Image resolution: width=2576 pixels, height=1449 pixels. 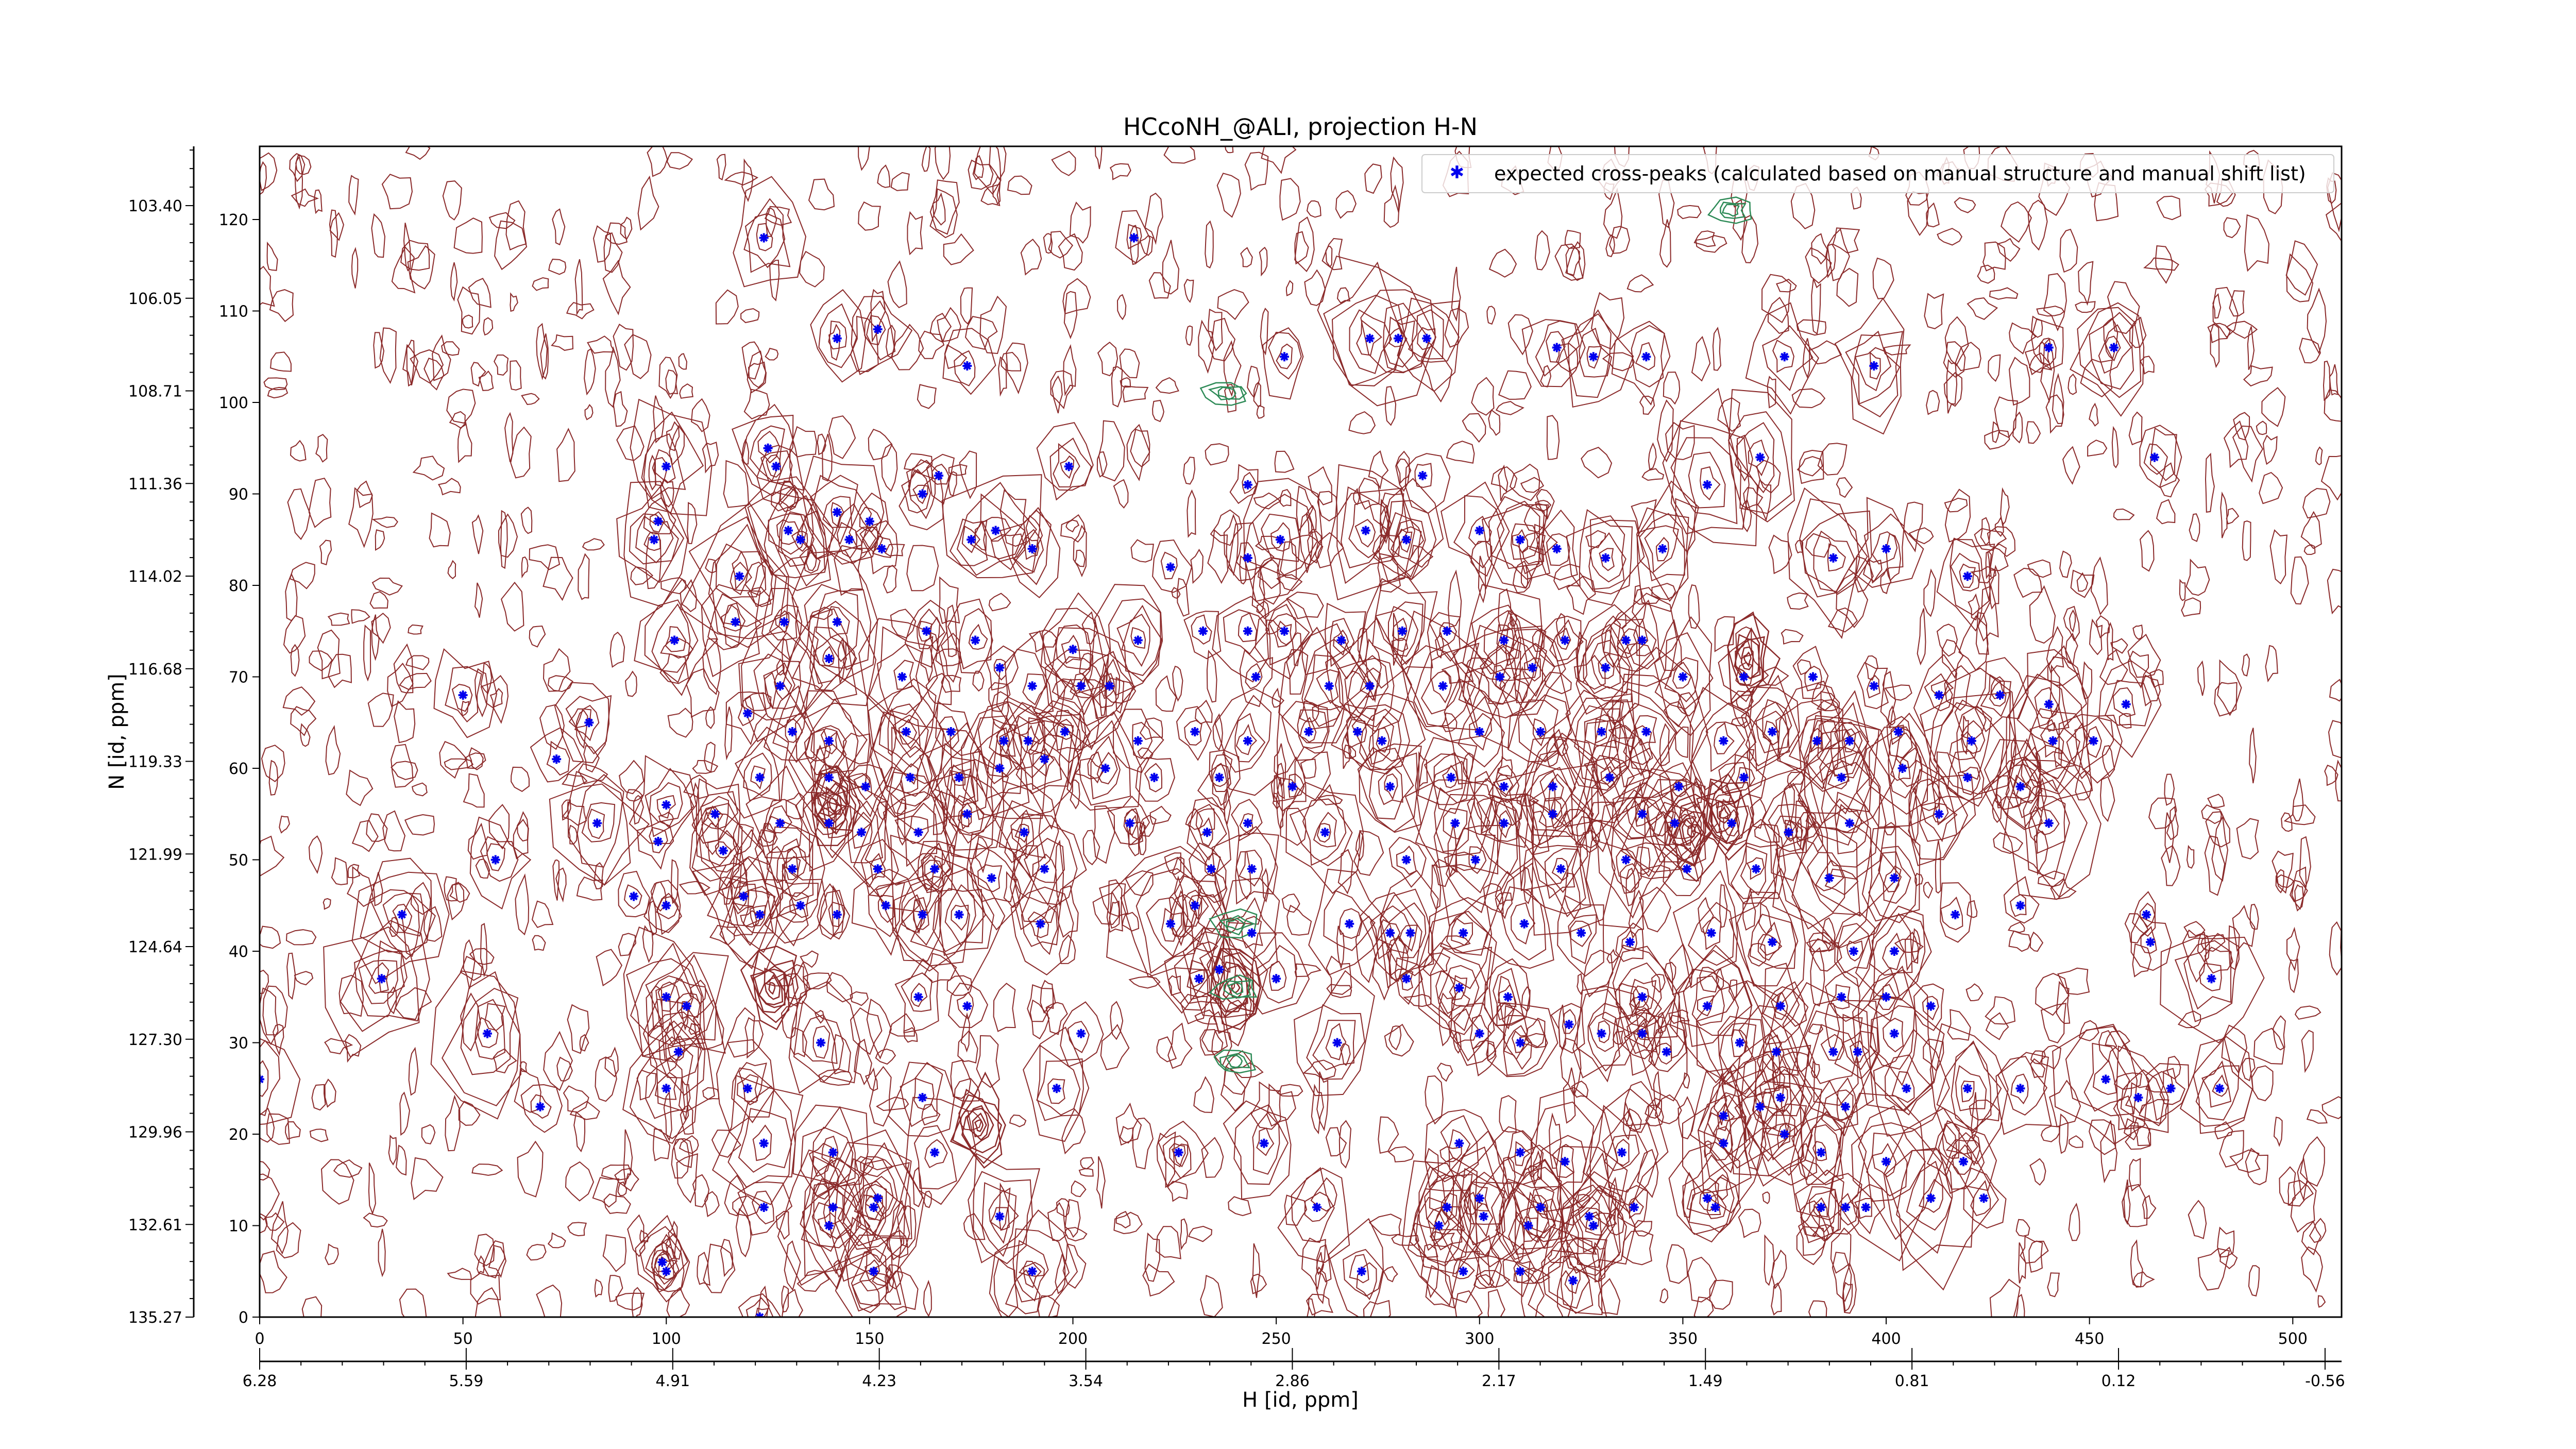 What do you see at coordinates (155, 762) in the screenshot?
I see `y-ppm-tick-label: 119.33` at bounding box center [155, 762].